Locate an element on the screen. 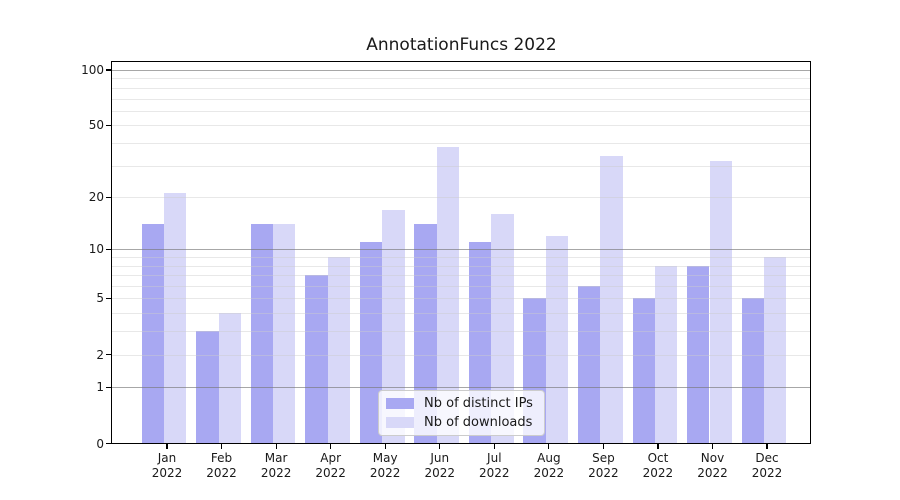 The image size is (900, 500). x-tick-month: Dec is located at coordinates (767, 457).